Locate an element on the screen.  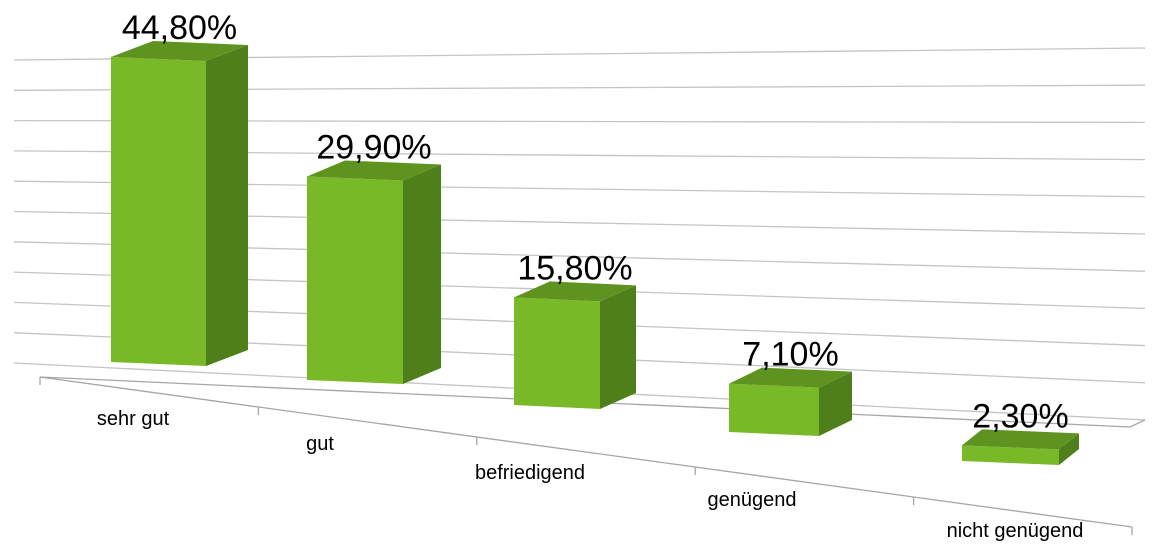
category-label: gut is located at coordinates (320, 444).